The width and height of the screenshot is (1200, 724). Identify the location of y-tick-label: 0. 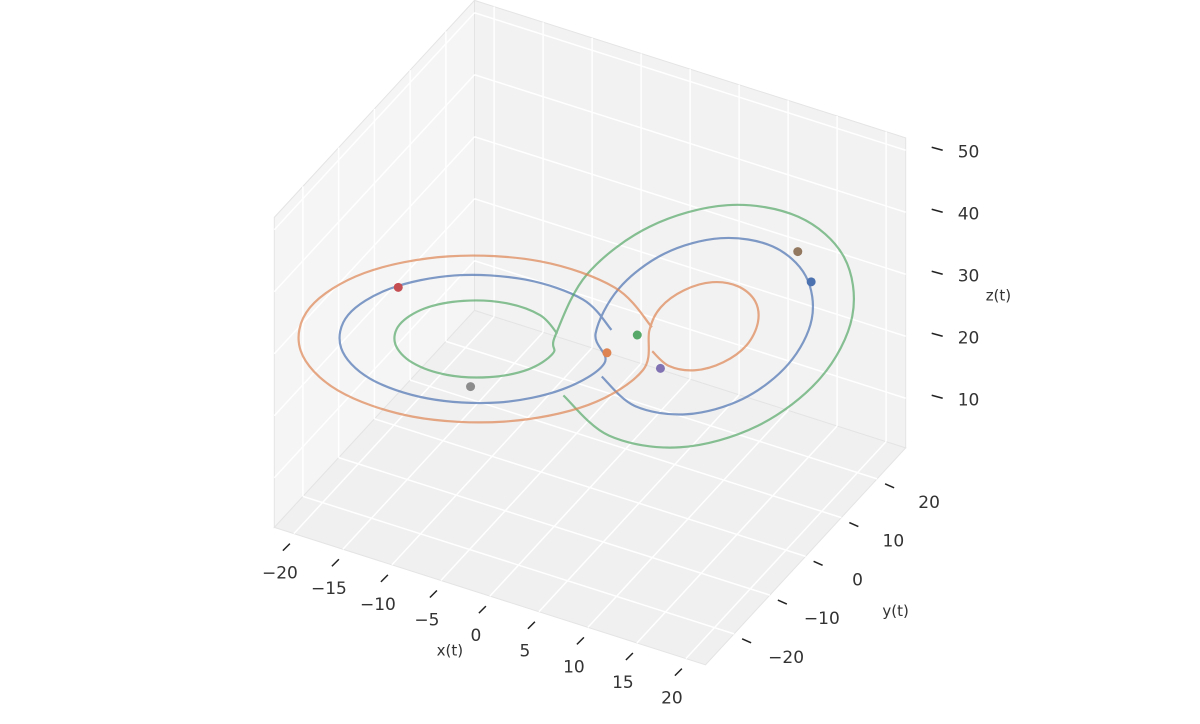
(857, 580).